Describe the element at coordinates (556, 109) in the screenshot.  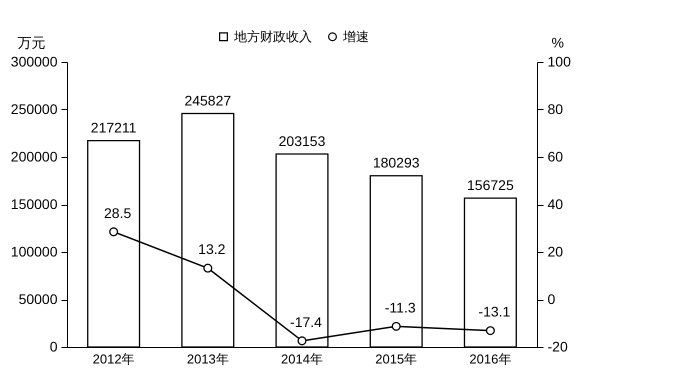
I see `y2-tick-label: 80` at that location.